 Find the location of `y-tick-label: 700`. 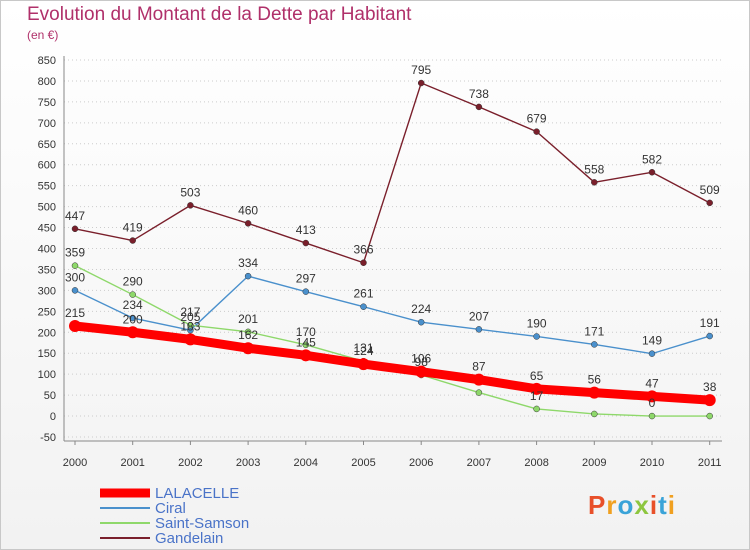

y-tick-label: 700 is located at coordinates (47, 124).